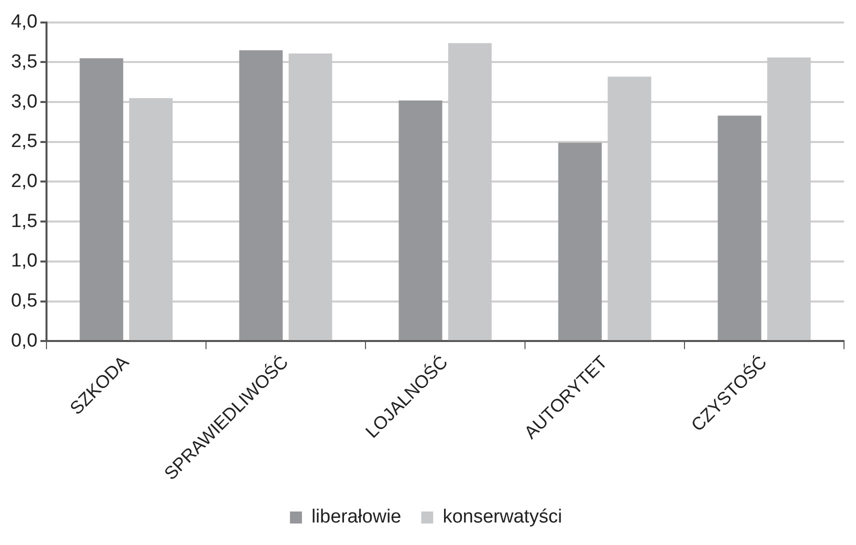  What do you see at coordinates (24, 181) in the screenshot?
I see `y-tick-label: 2,0` at bounding box center [24, 181].